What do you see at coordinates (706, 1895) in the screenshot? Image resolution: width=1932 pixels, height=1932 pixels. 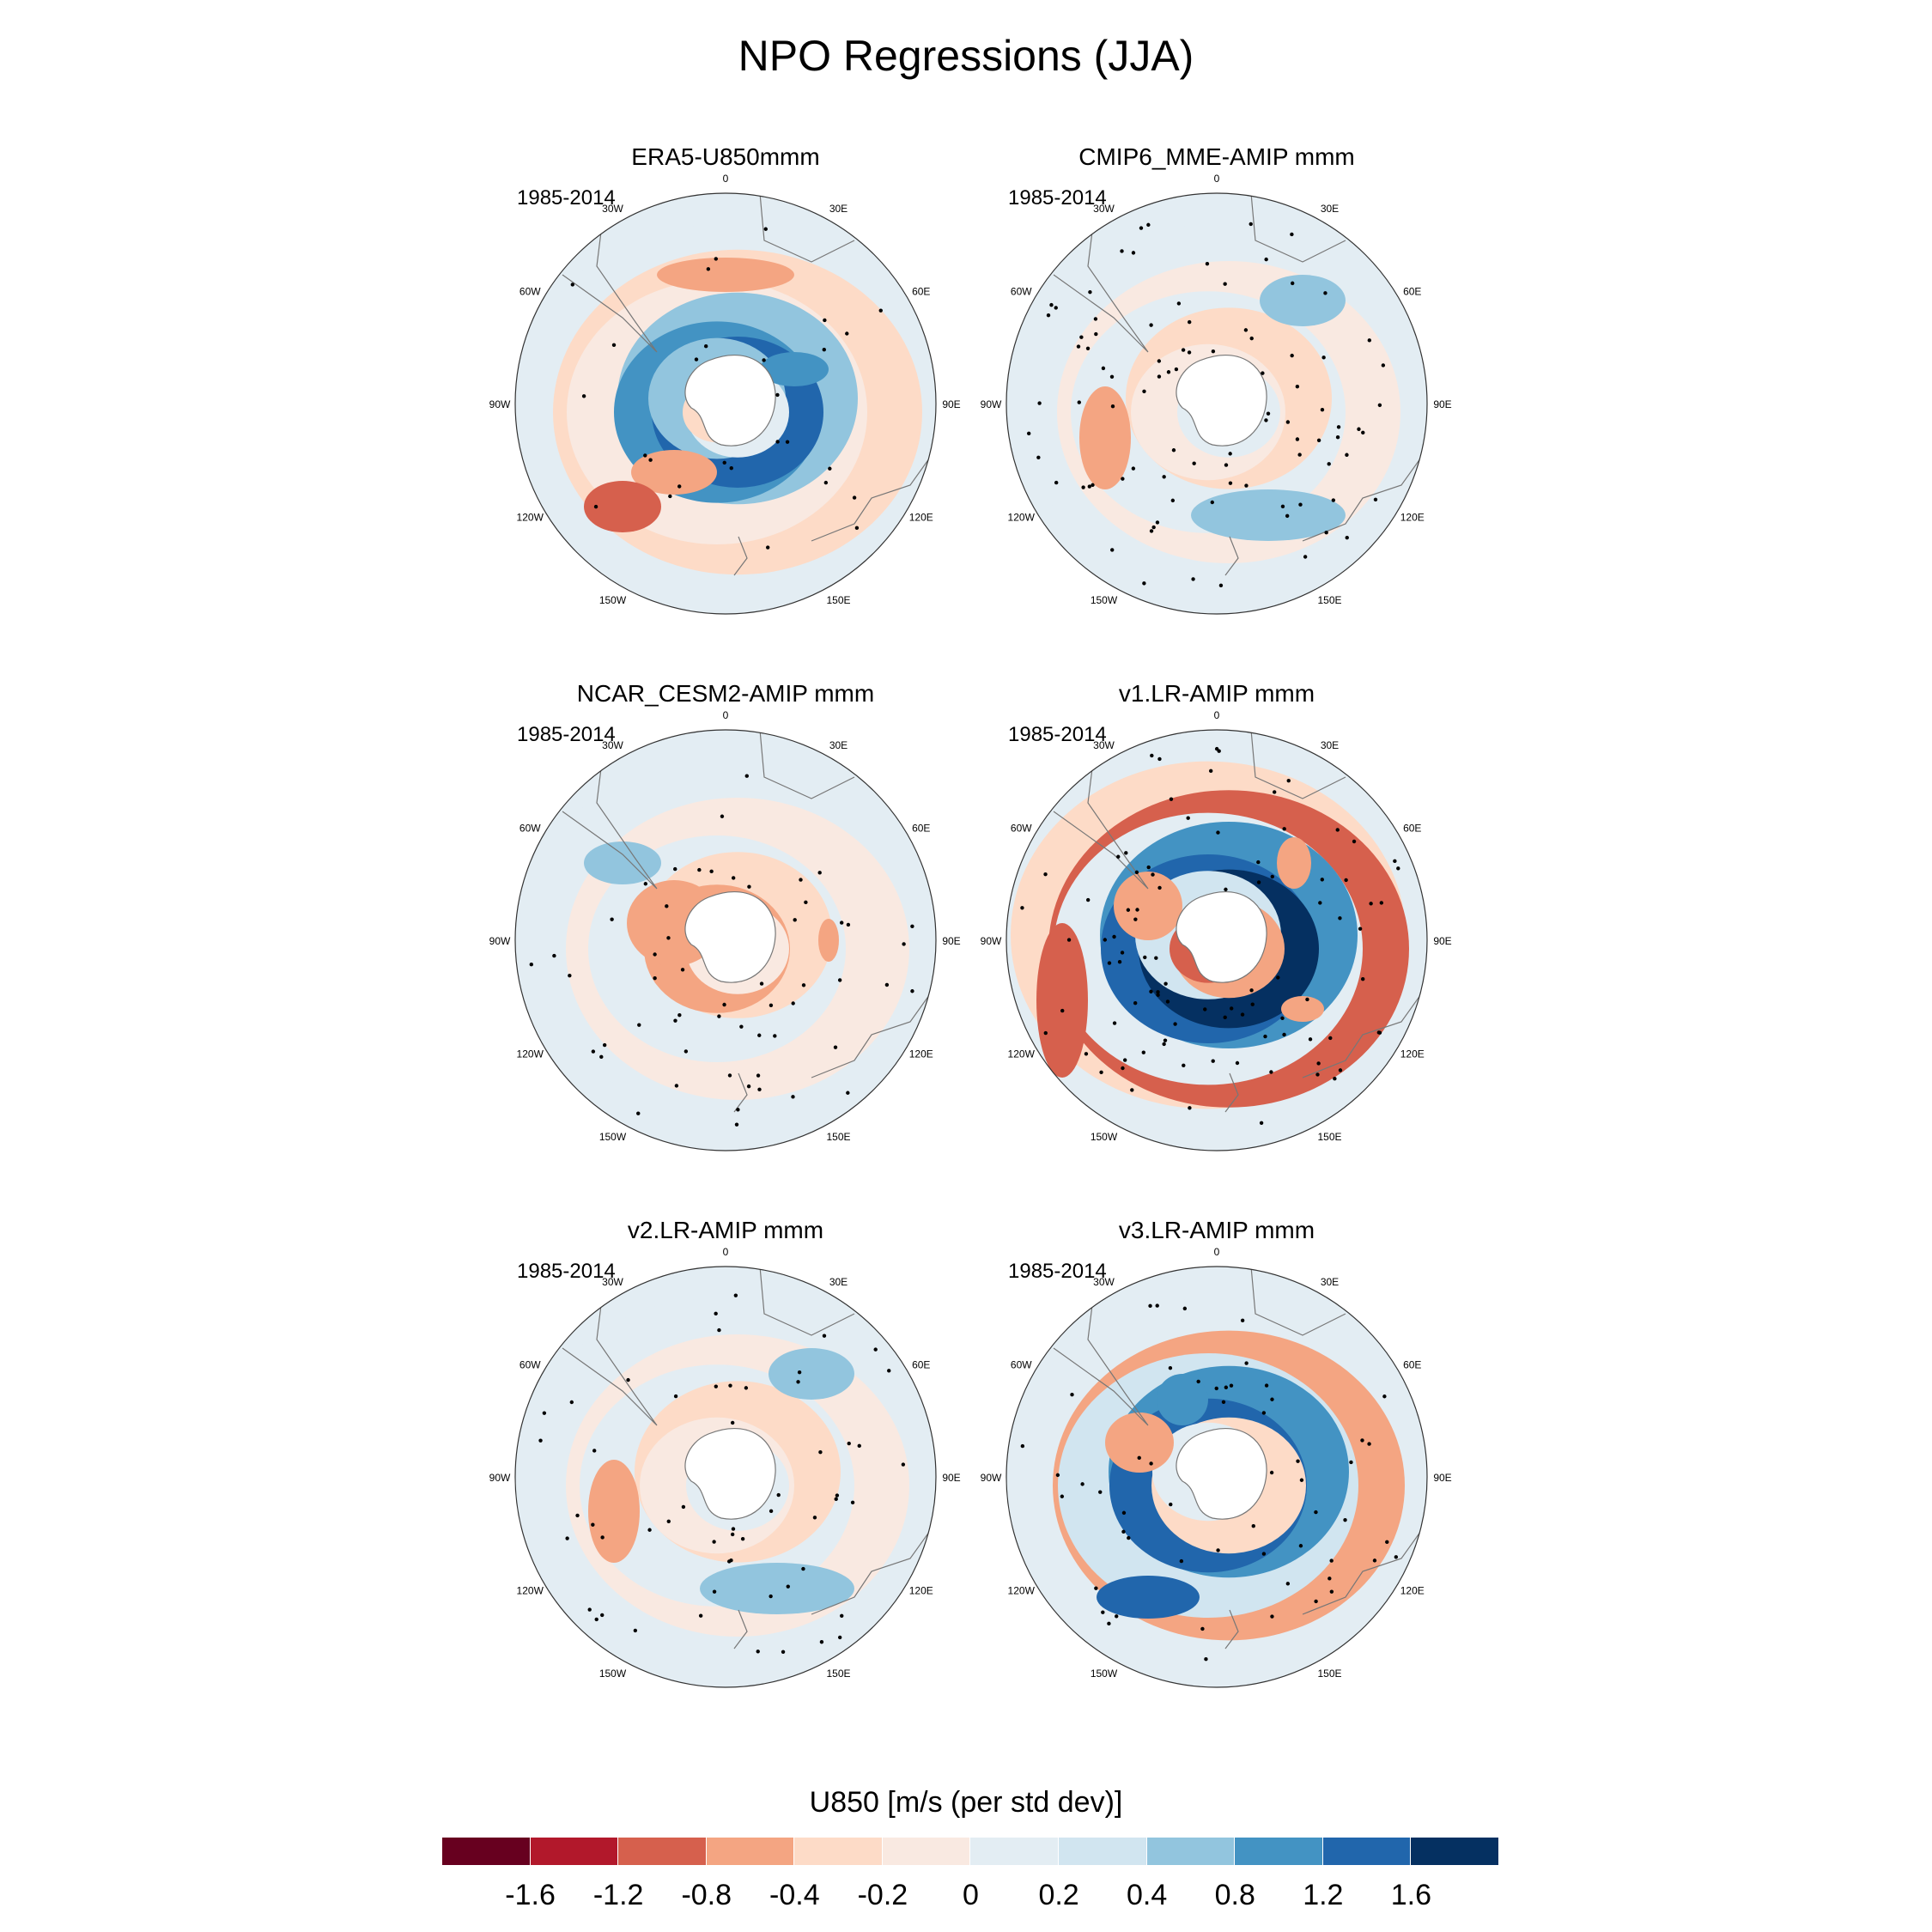 I see `colorbar-tick-label: -0.8` at bounding box center [706, 1895].